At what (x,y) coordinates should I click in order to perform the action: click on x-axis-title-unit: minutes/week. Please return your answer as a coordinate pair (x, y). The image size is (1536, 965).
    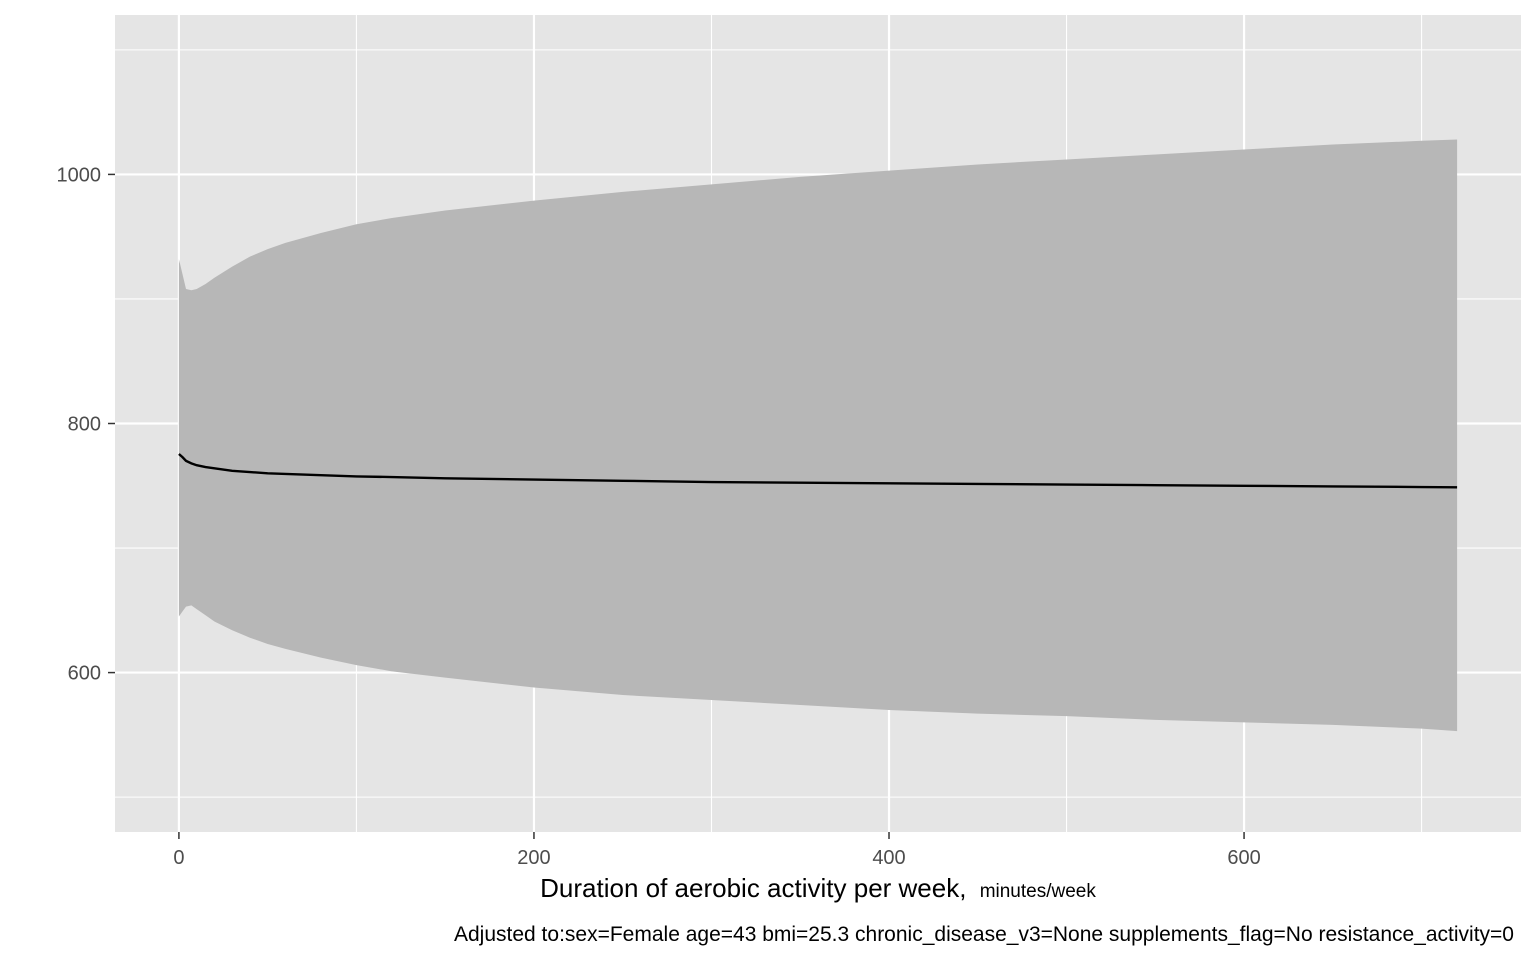
    Looking at the image, I should click on (1038, 891).